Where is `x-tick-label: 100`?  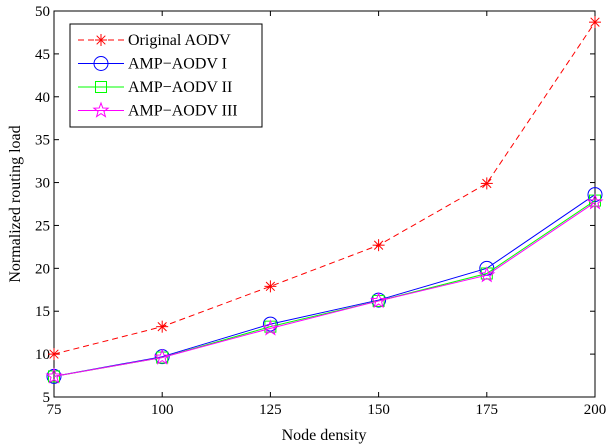
x-tick-label: 100 is located at coordinates (162, 410).